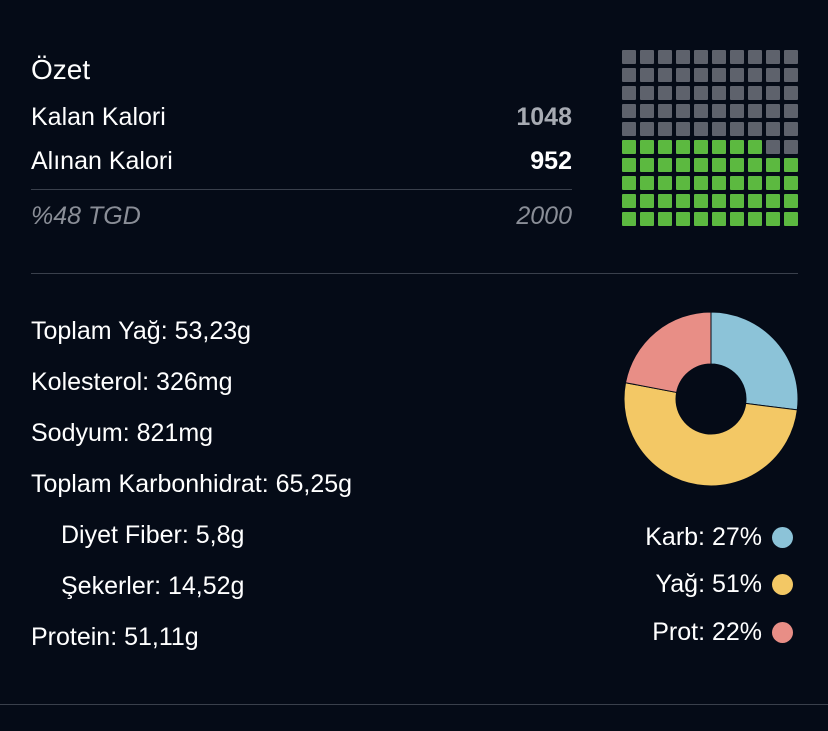 The height and width of the screenshot is (731, 828). I want to click on nutrient-item: Şekerler: 14,52g, so click(153, 586).